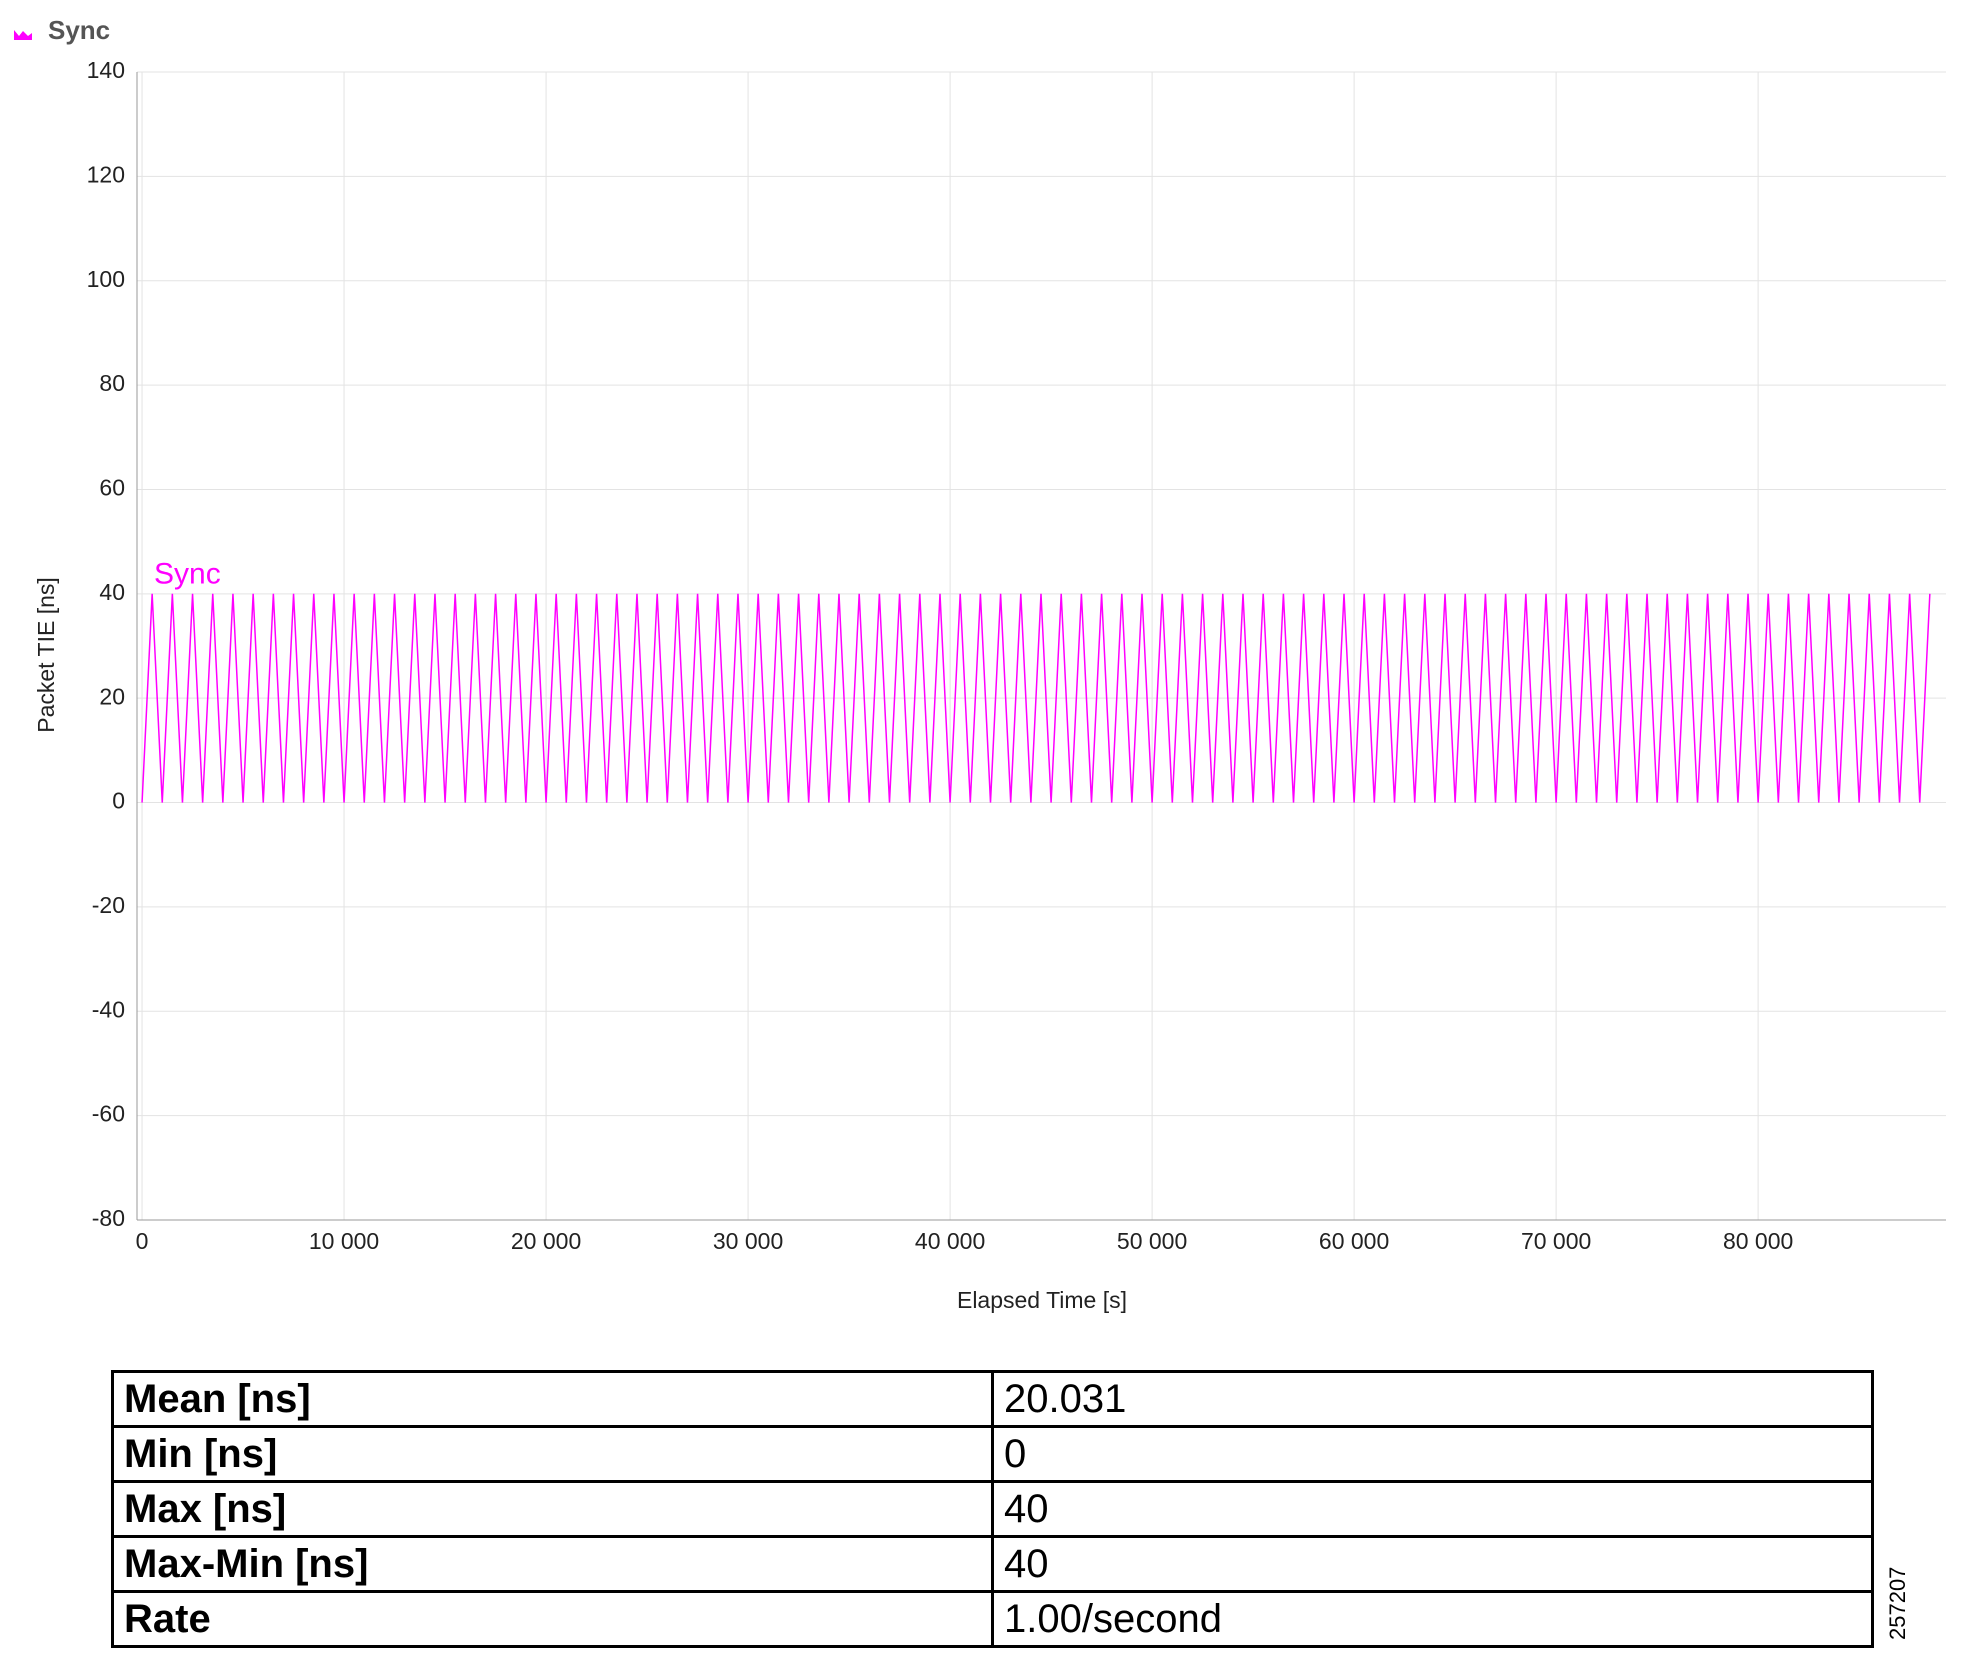 This screenshot has width=1963, height=1661. I want to click on y-tick-label: 20, so click(112, 696).